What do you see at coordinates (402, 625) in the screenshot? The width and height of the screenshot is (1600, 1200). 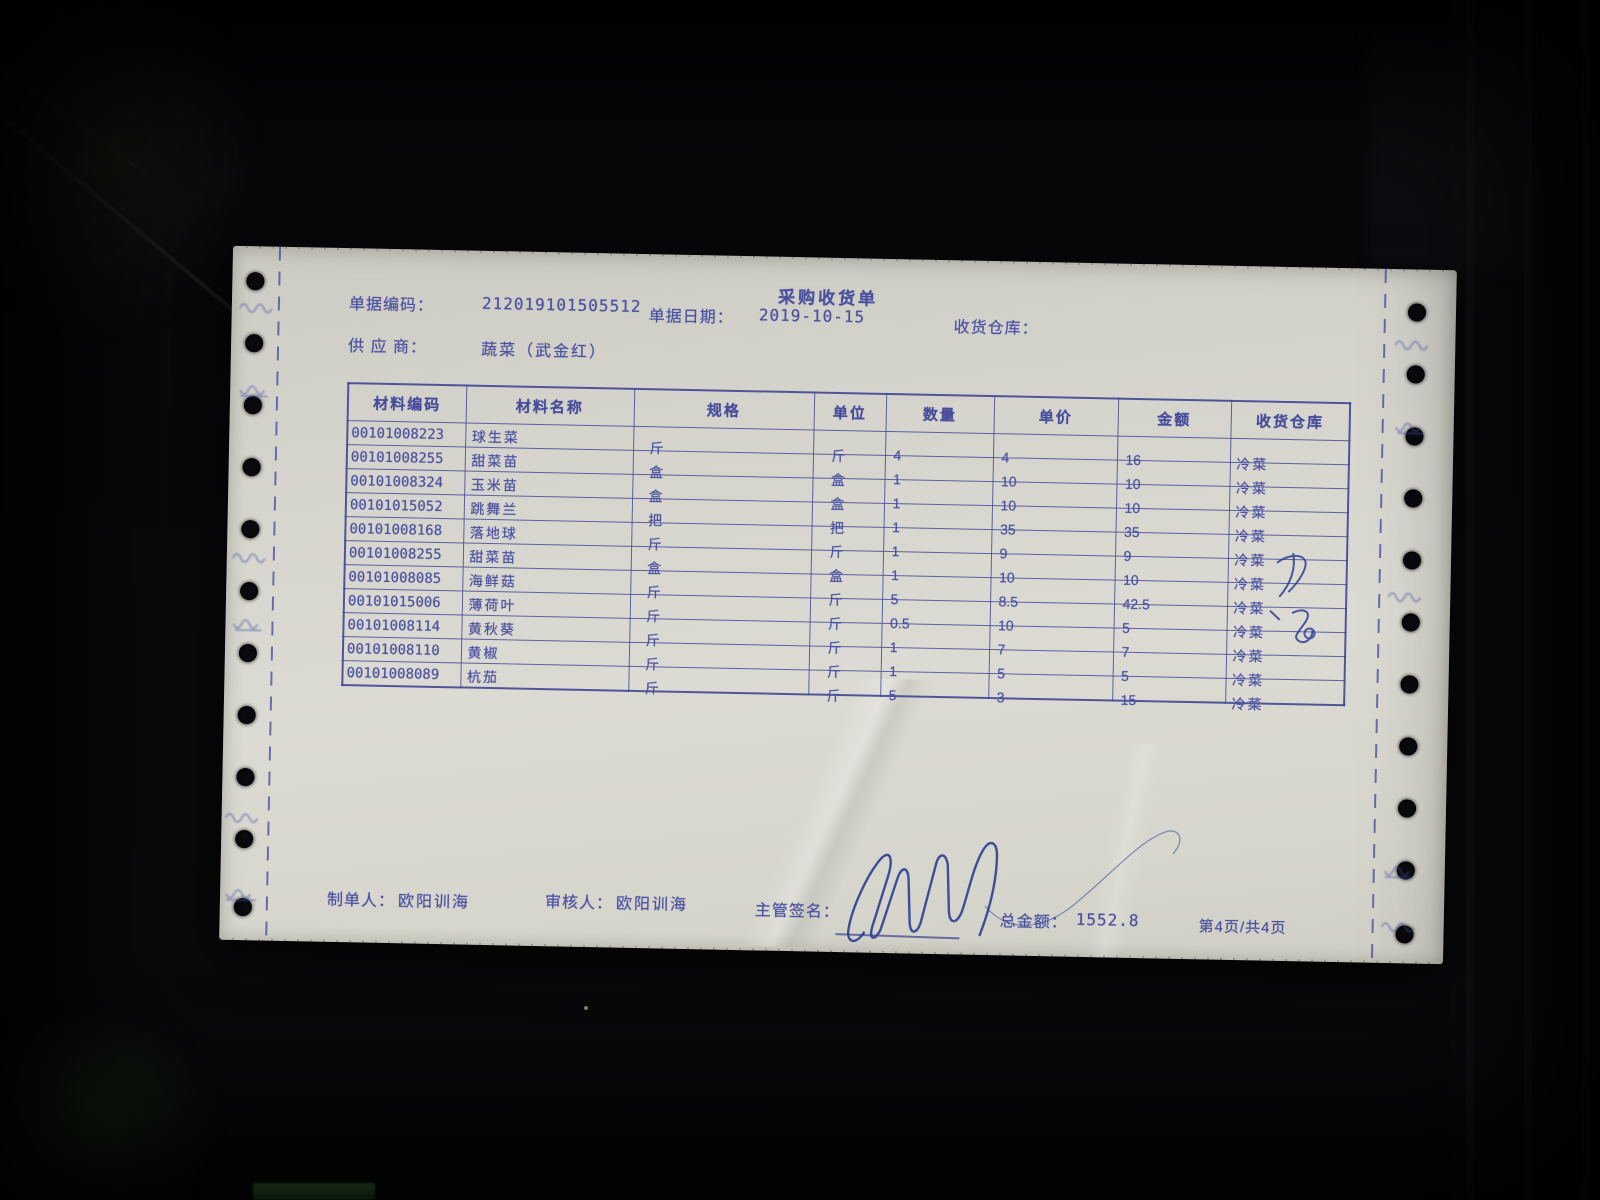 I see `cell-material-code: 00101008114` at bounding box center [402, 625].